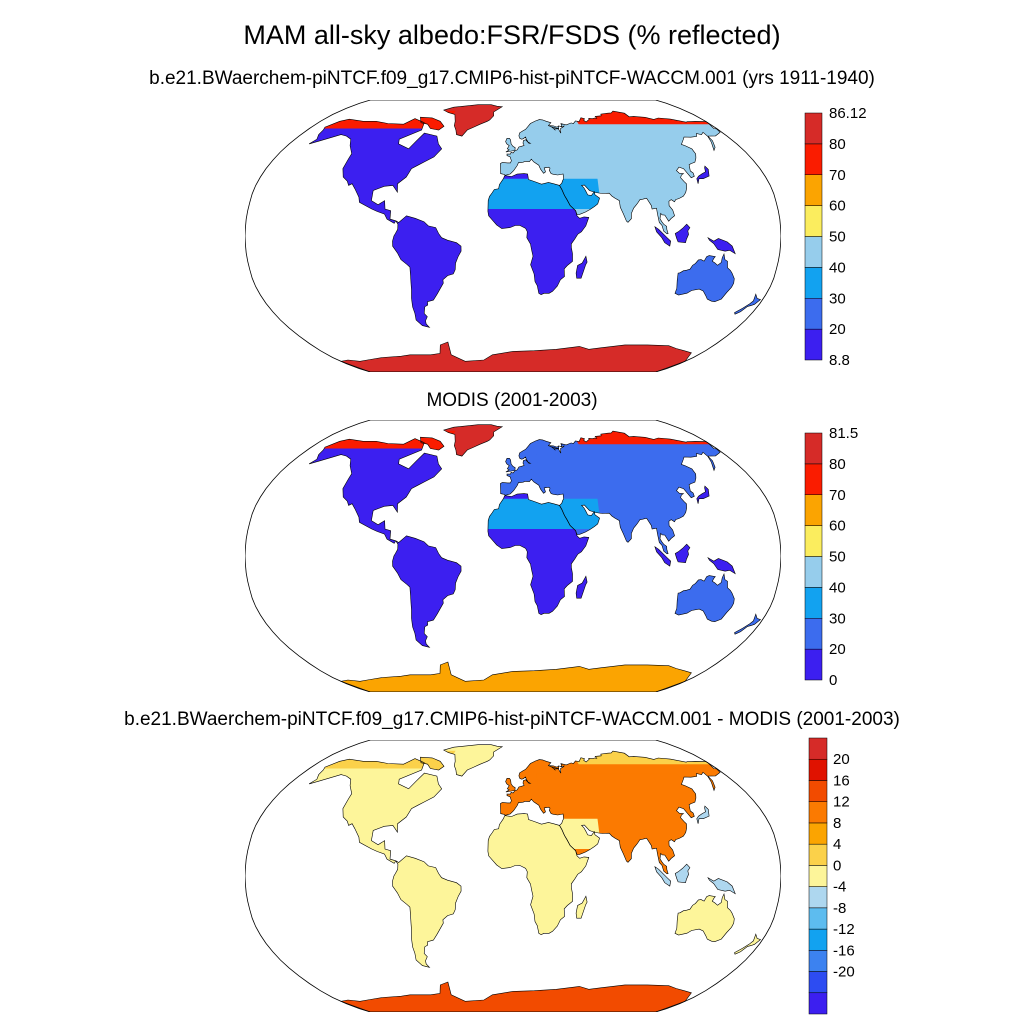 The width and height of the screenshot is (1024, 1024). I want to click on colorbar-tick-label: 86.12, so click(848, 113).